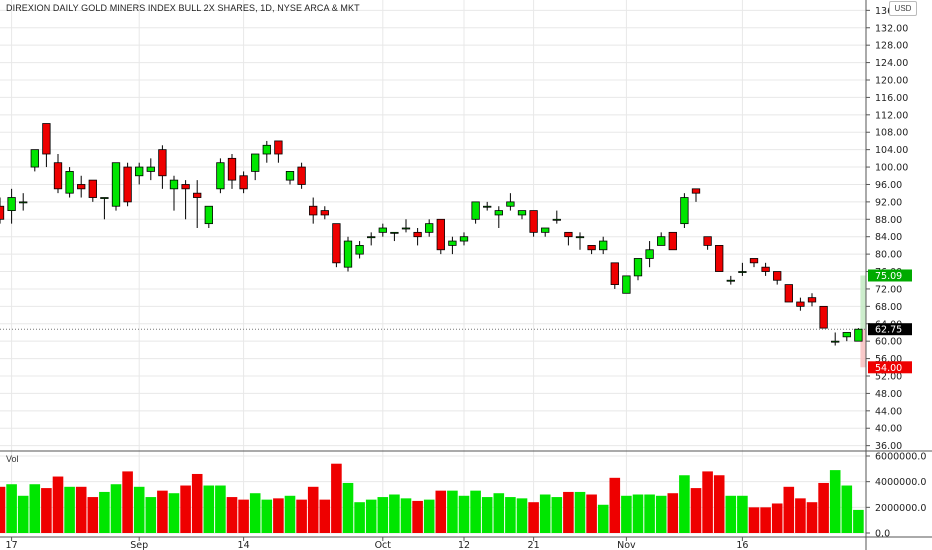 The width and height of the screenshot is (932, 550). I want to click on price-tick-label: 124.00, so click(891, 63).